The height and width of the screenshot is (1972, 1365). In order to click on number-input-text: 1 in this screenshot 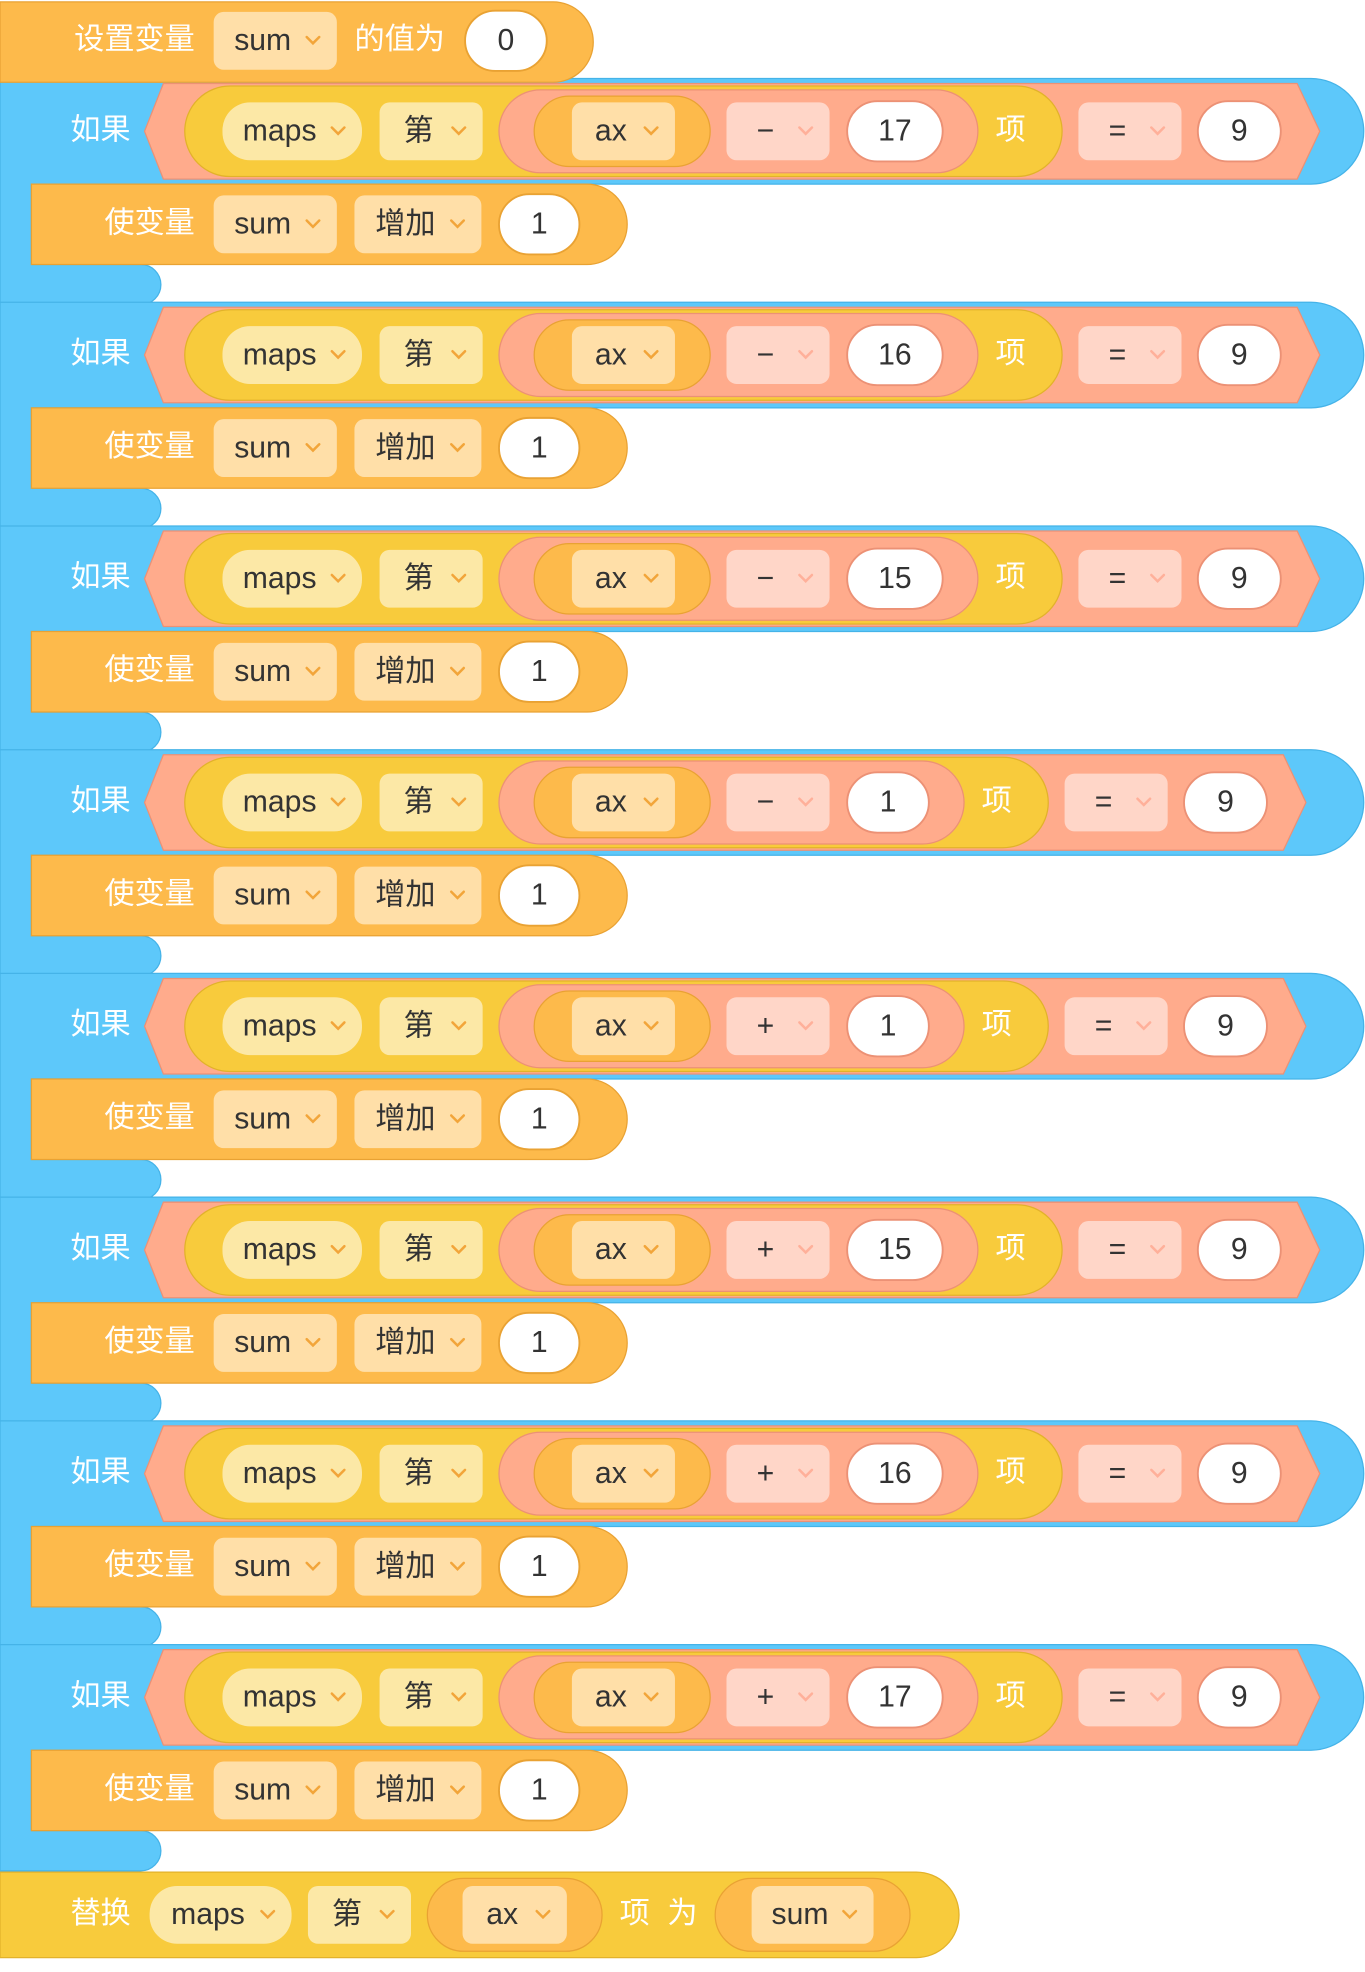, I will do `click(539, 1118)`.